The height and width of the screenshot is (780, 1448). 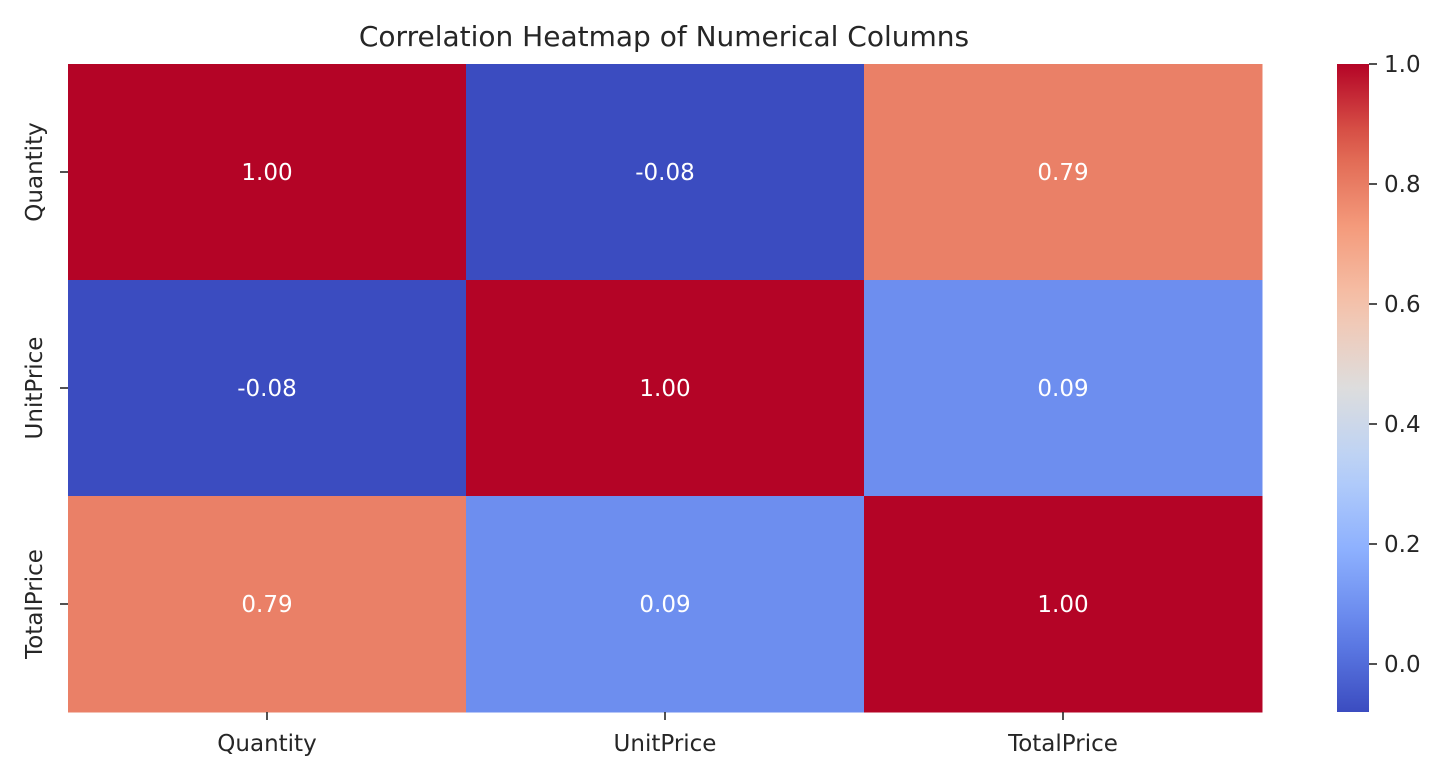 I want to click on chart-title: Correlation Heatmap of Numerical Columns, so click(x=664, y=36).